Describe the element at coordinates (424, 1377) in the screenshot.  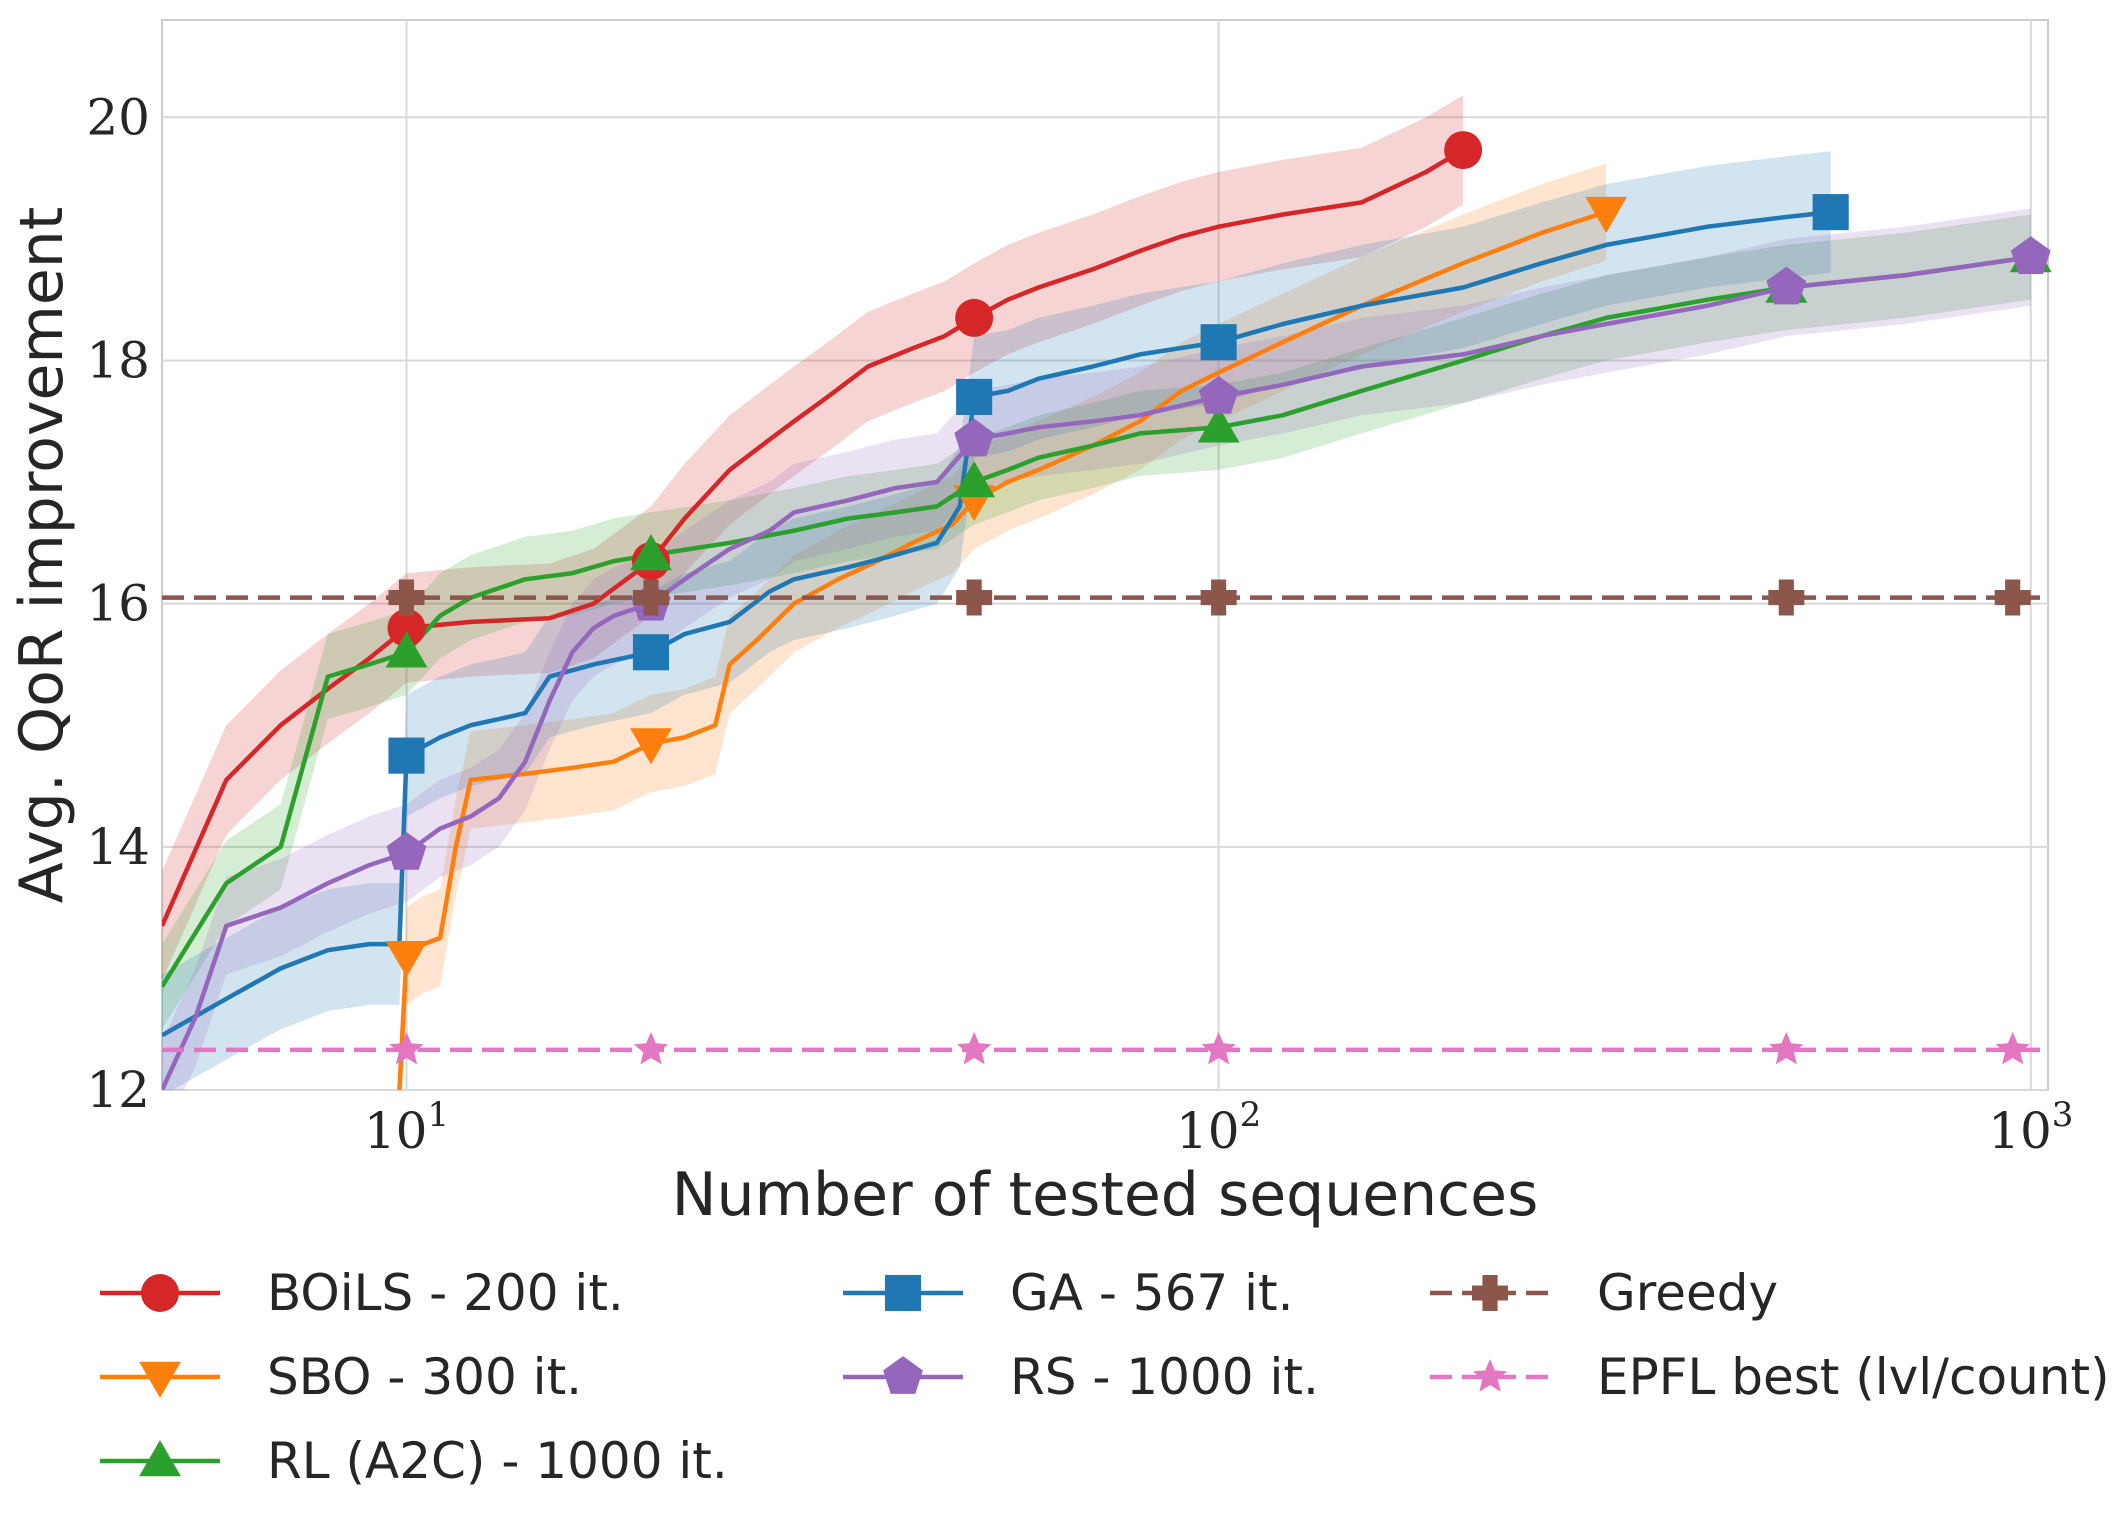
I see `legend-label: SBO - 300 it.` at that location.